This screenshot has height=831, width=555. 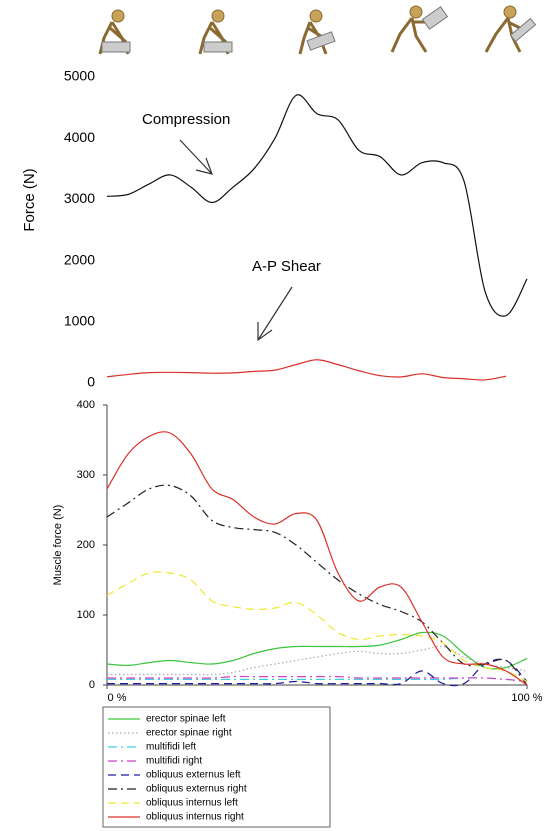 I want to click on y-axis-label: Force (N), so click(x=29, y=199).